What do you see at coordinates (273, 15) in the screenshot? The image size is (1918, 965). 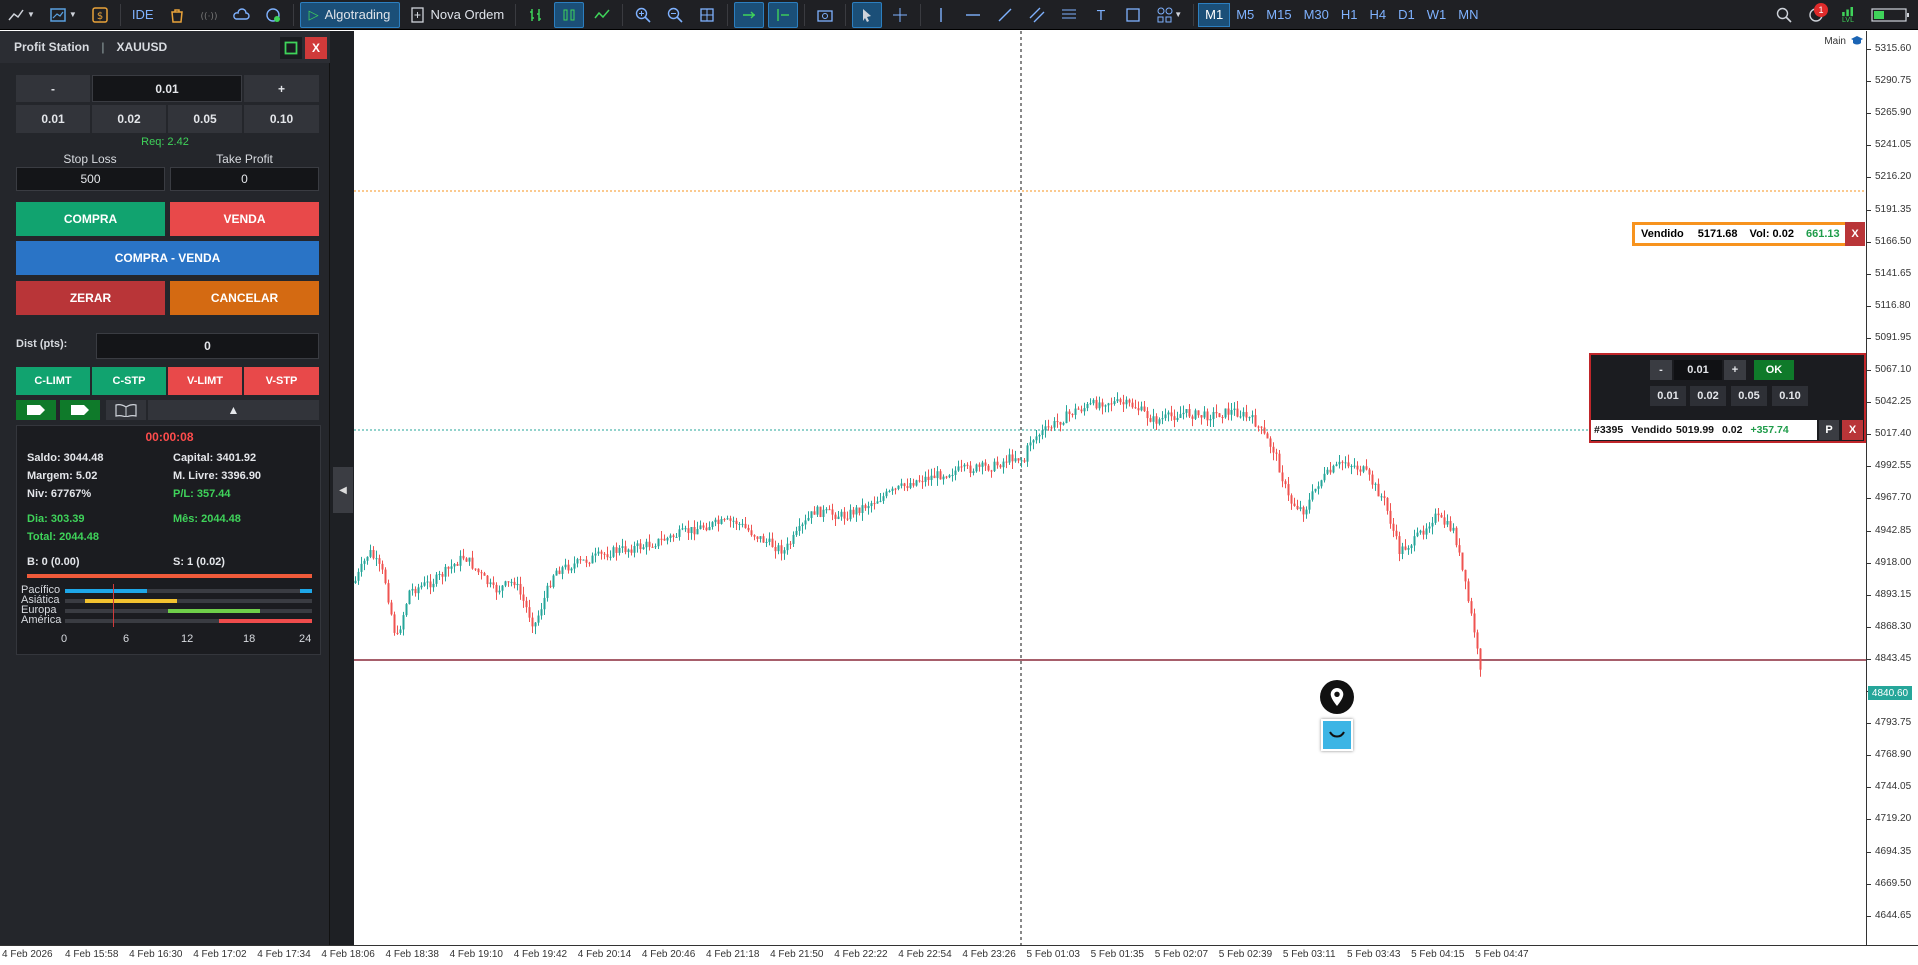 I see `vps-globe-icon` at bounding box center [273, 15].